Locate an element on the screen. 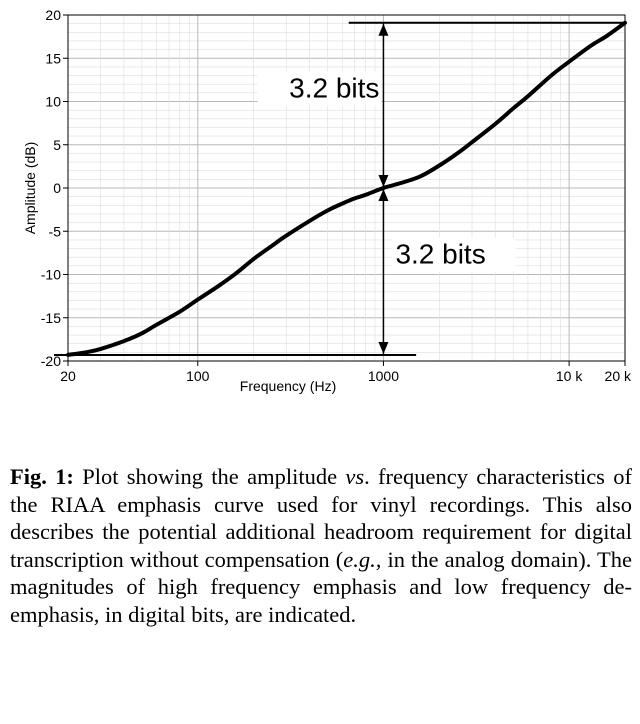 This screenshot has height=724, width=640. y-tick-label: 20 is located at coordinates (53, 15).